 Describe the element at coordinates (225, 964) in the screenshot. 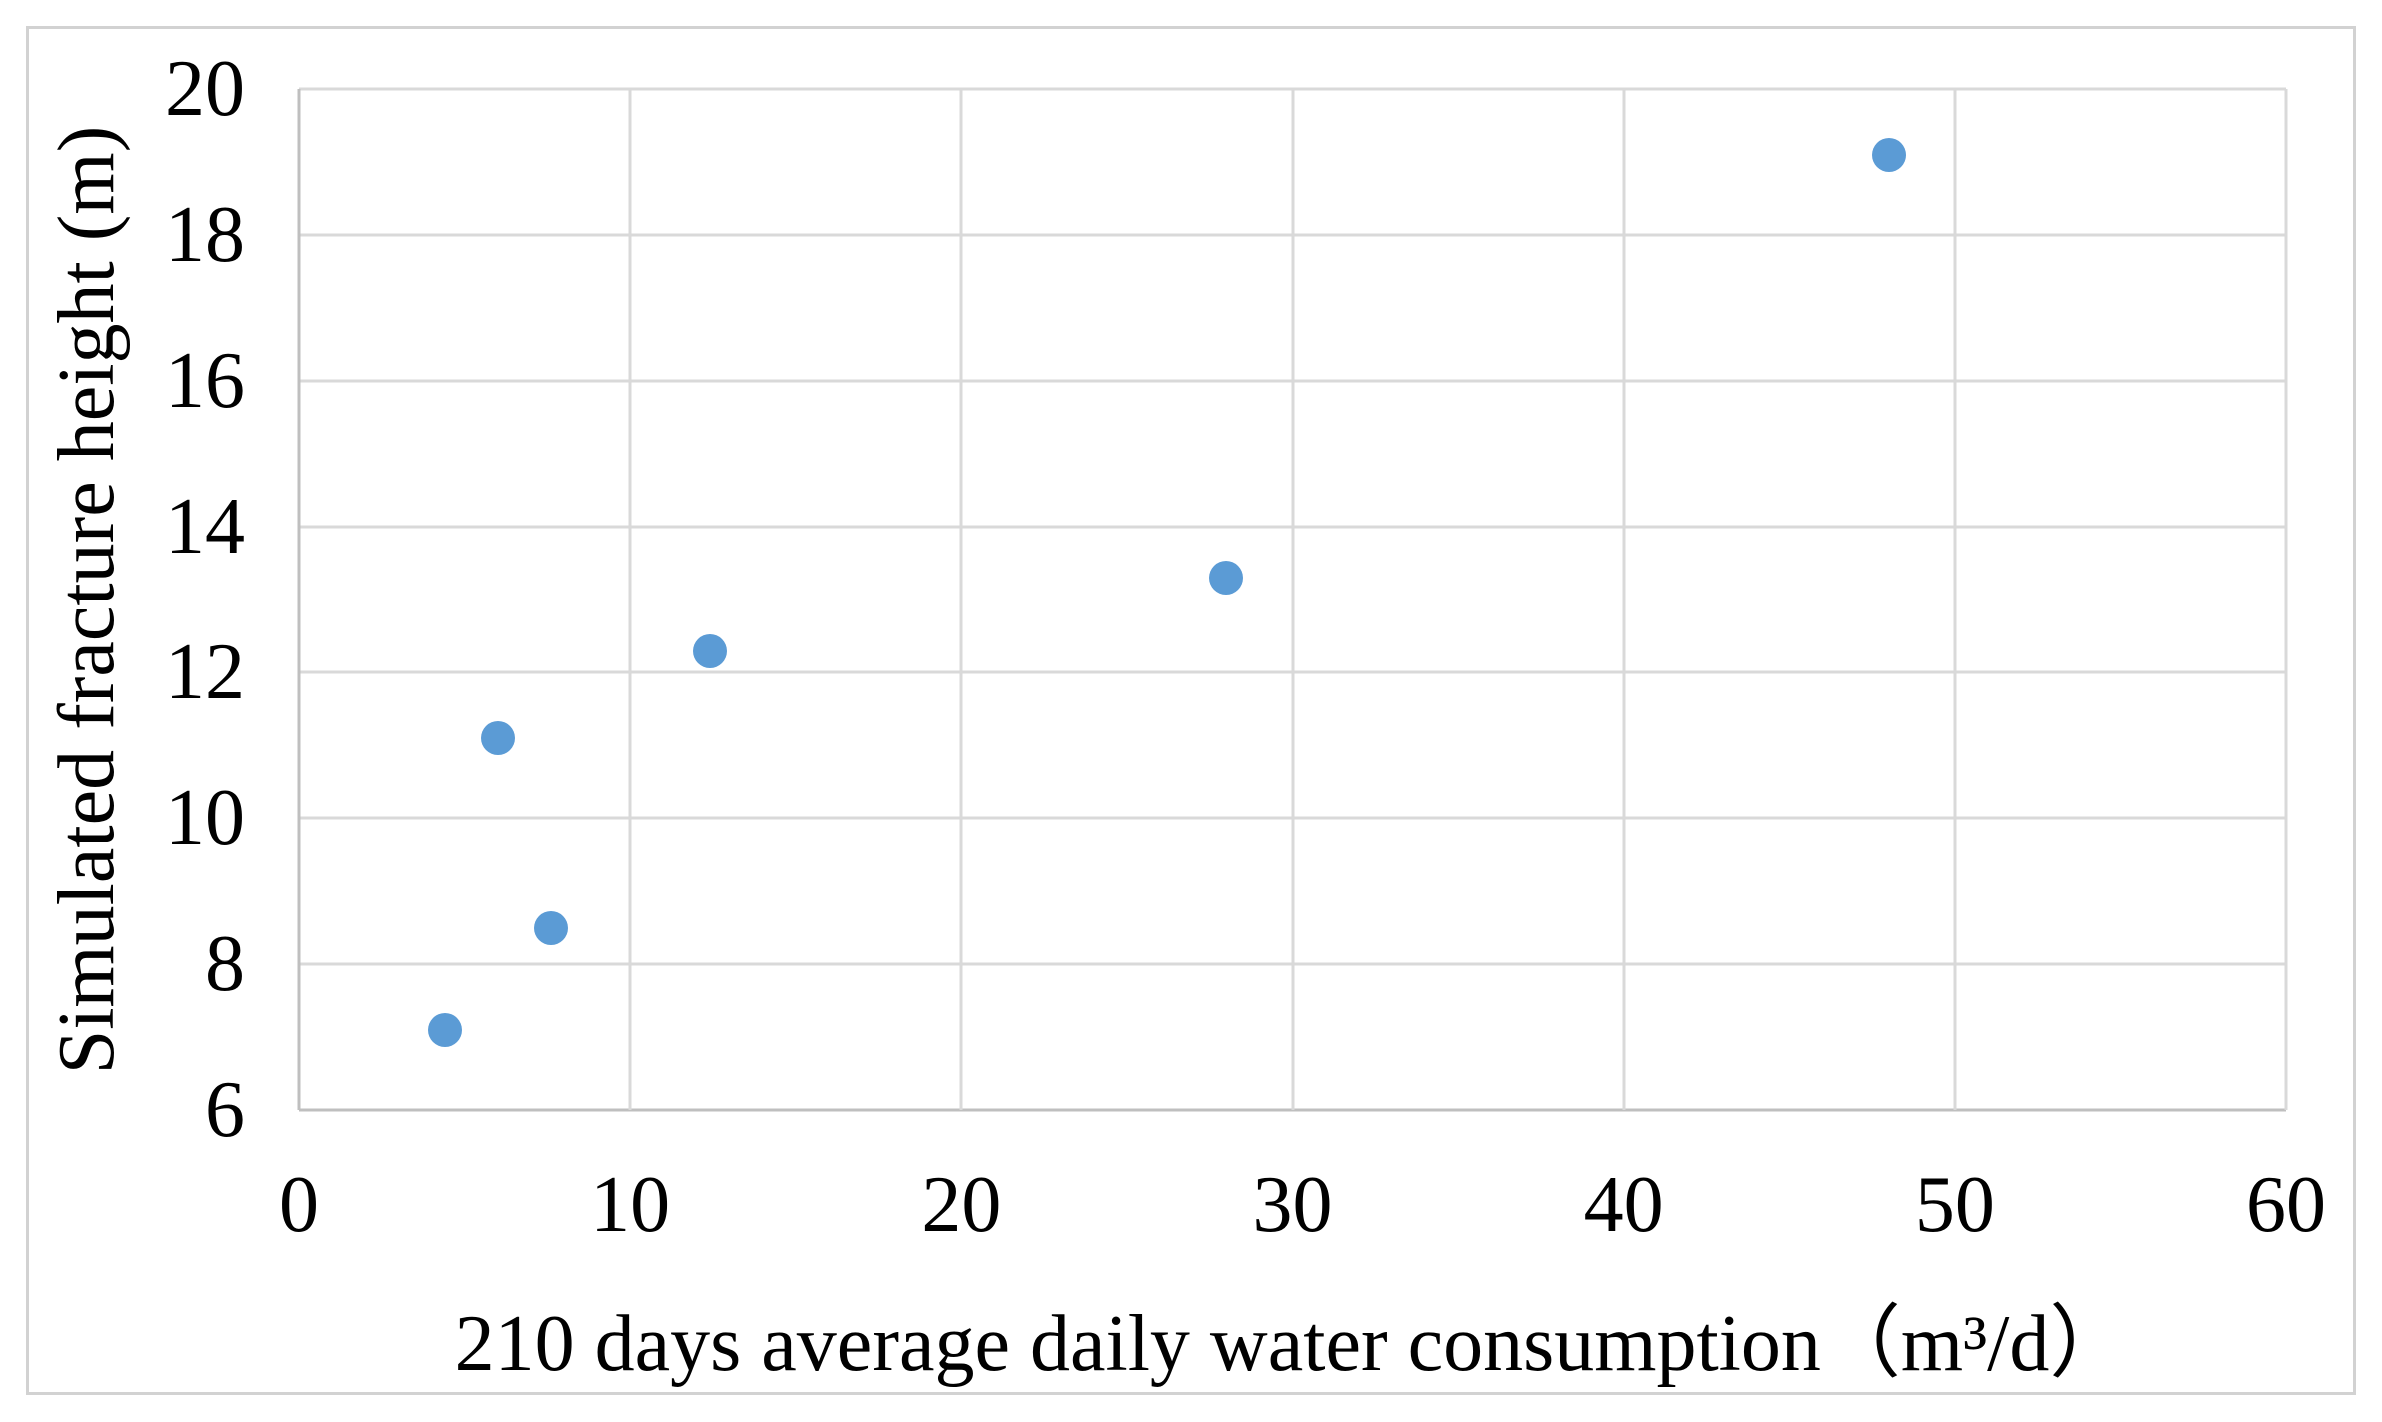

I see `y-tick-label-8: 8` at that location.